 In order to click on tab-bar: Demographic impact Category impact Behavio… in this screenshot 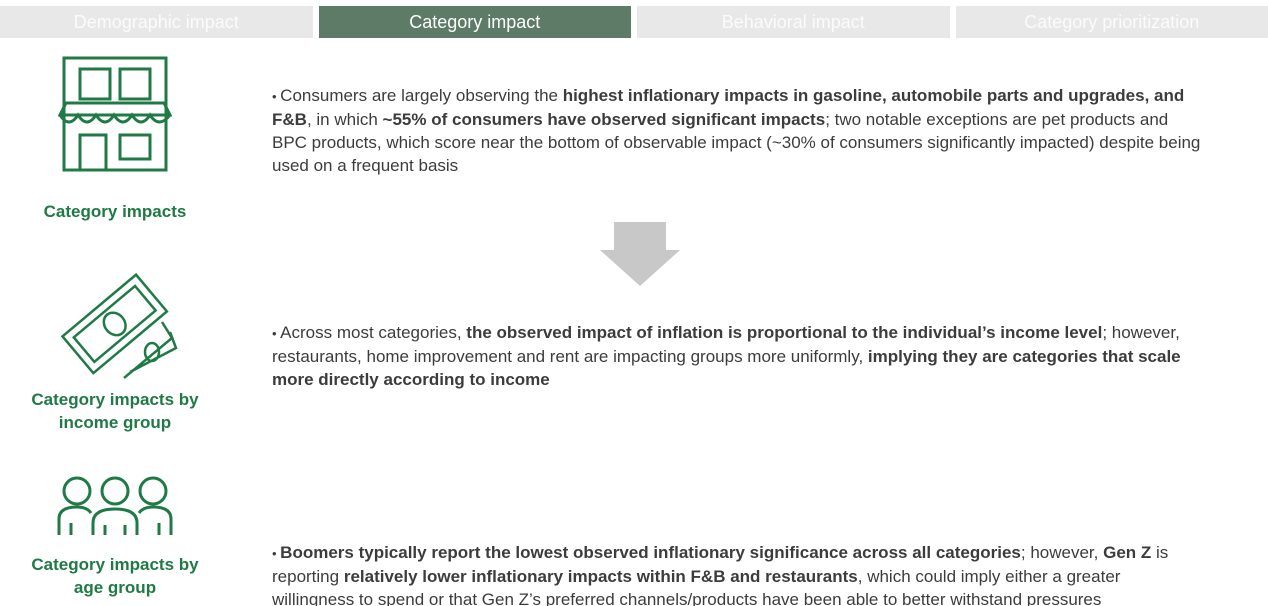, I will do `click(634, 22)`.